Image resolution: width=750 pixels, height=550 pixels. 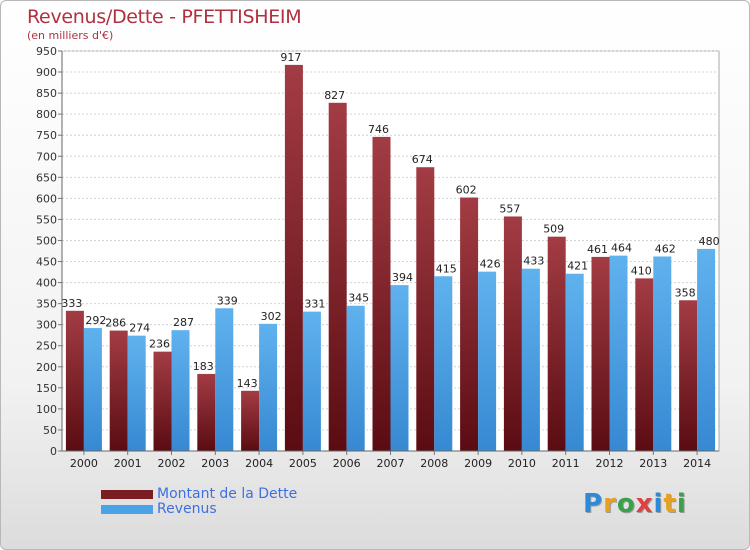 What do you see at coordinates (697, 463) in the screenshot?
I see `x-tick-label: 2014` at bounding box center [697, 463].